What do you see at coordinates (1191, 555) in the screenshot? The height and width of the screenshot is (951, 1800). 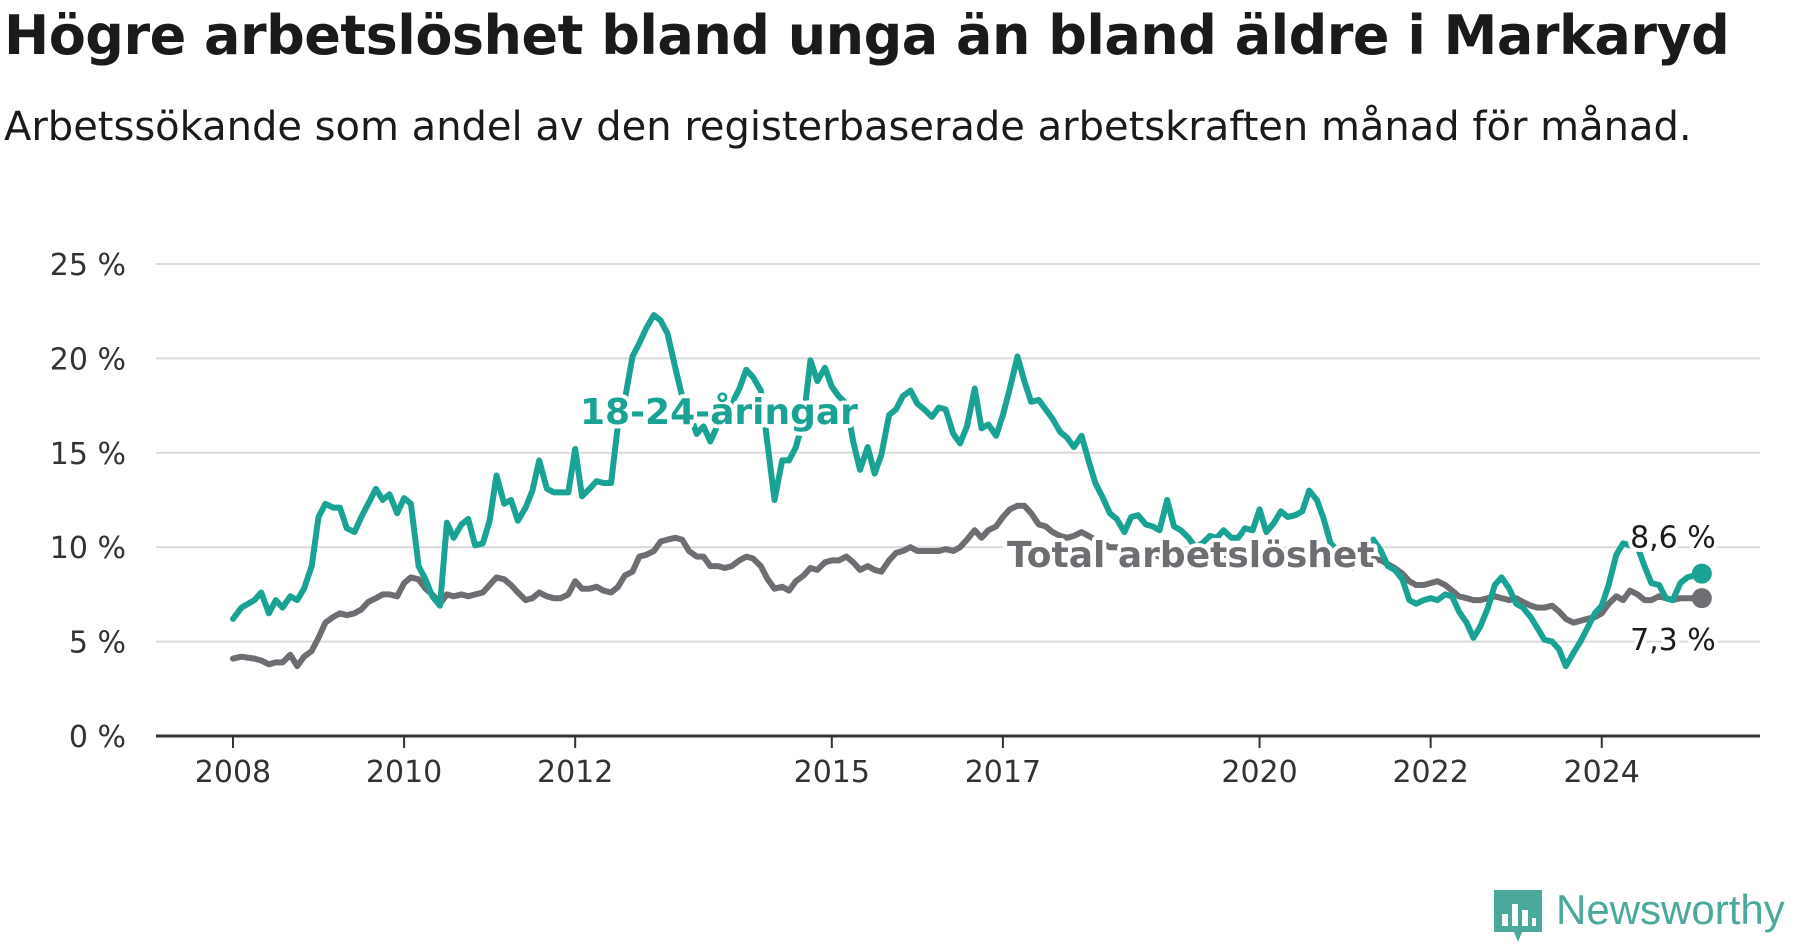 I see `series-label-total: Total arbetslöshet` at bounding box center [1191, 555].